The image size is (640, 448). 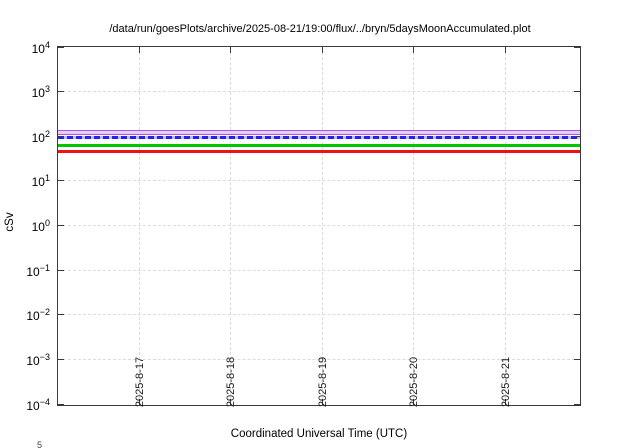 I want to click on x-axis-label: Coordinated Universal Time (UTC), so click(x=319, y=434).